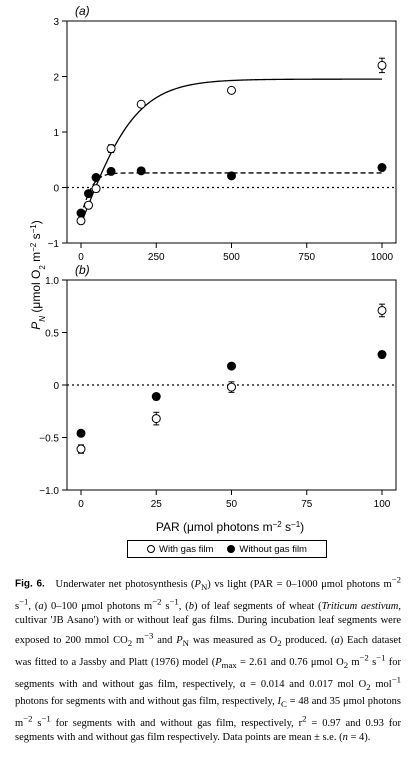 This screenshot has height=759, width=416. What do you see at coordinates (30, 584) in the screenshot?
I see `caption-label: Fig. 6.` at bounding box center [30, 584].